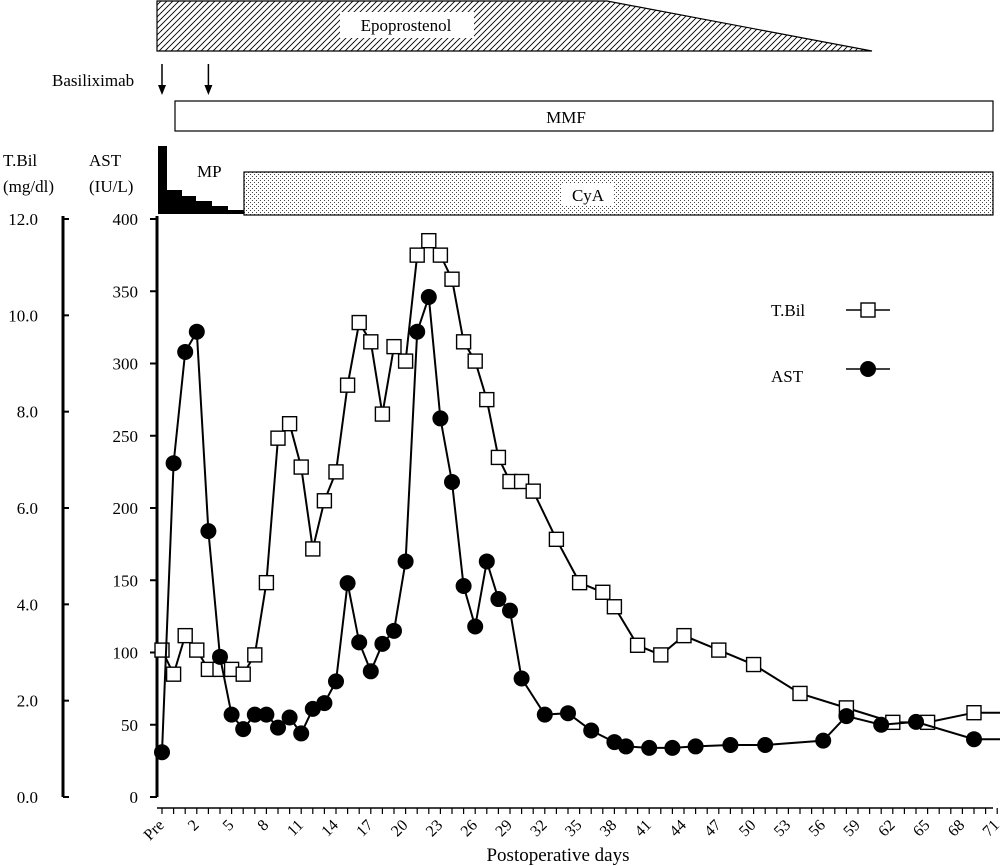  I want to click on x-axis-tick-label: 71, so click(990, 828).